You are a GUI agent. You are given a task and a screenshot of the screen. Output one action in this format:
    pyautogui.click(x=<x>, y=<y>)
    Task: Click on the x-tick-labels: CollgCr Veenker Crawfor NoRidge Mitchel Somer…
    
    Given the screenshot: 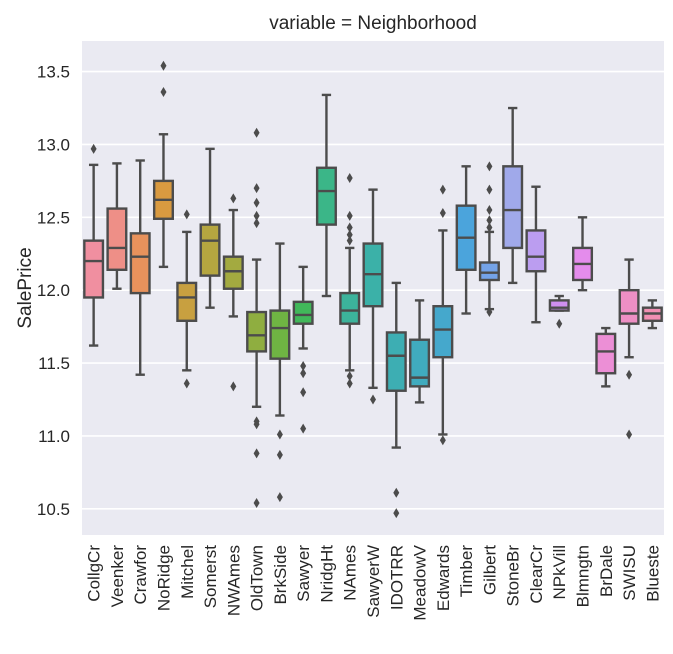 What is the action you would take?
    pyautogui.click(x=374, y=582)
    